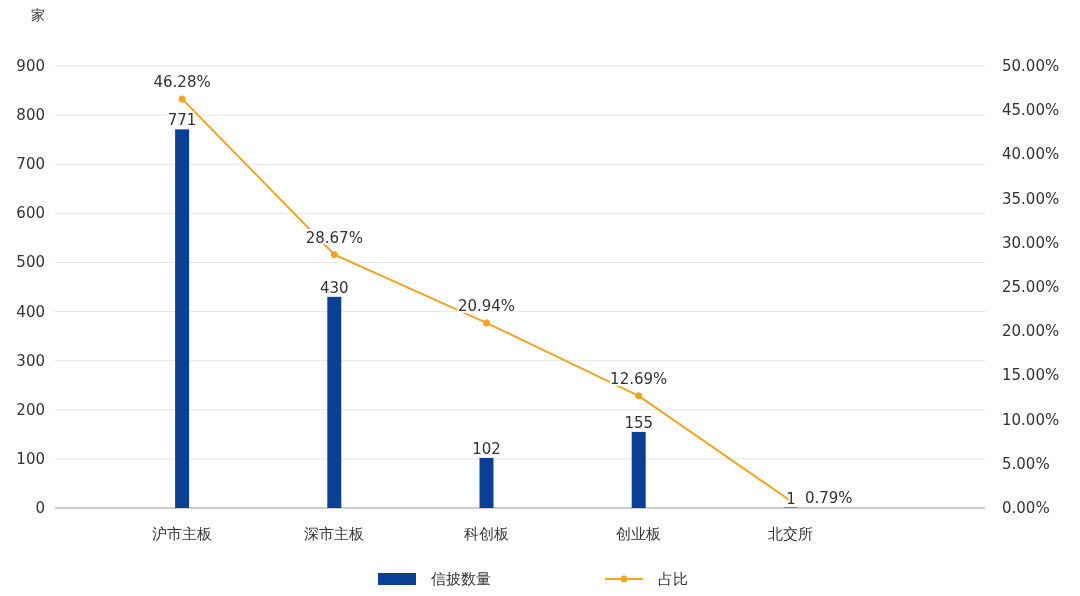 The width and height of the screenshot is (1080, 596). I want to click on y2-tick-label: 0.00%, so click(1026, 508).